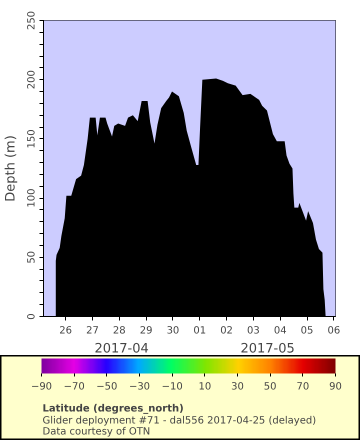 Image resolution: width=360 pixels, height=440 pixels. I want to click on x-tick-label: 28, so click(119, 331).